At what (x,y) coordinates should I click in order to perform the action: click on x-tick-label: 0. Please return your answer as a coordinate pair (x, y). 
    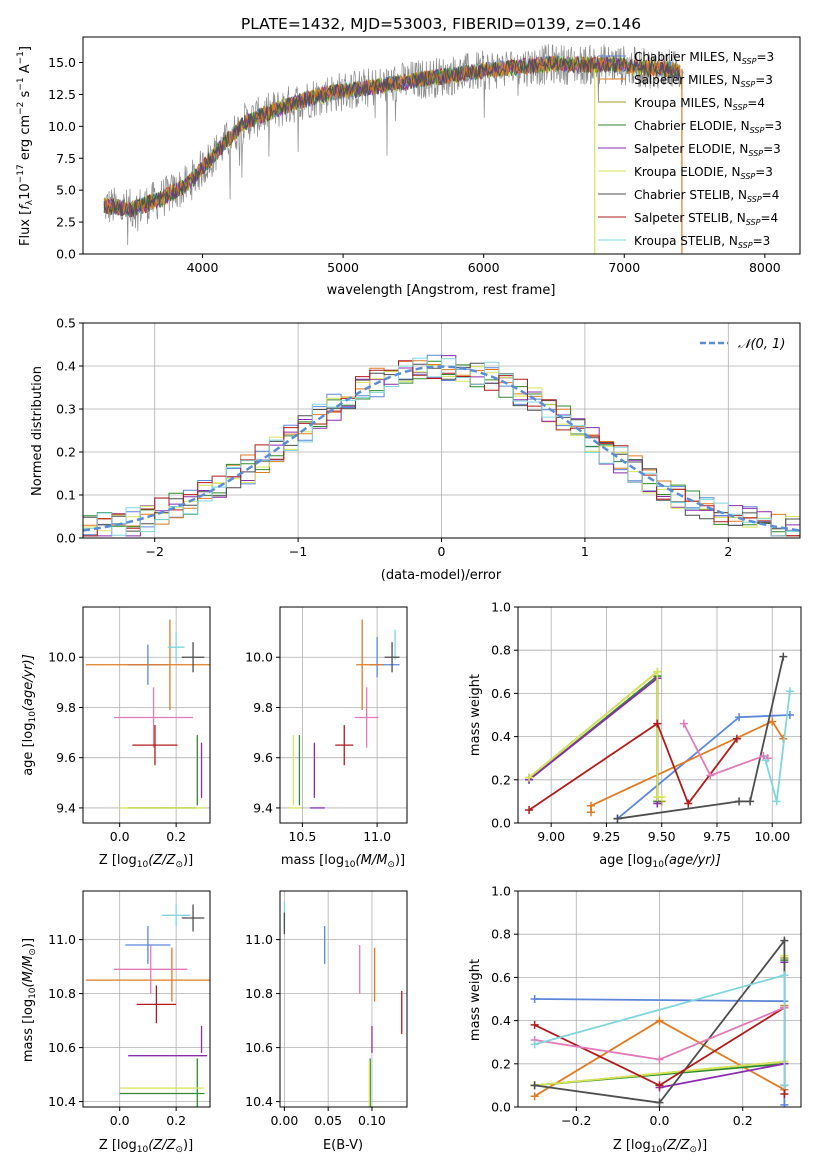
    Looking at the image, I should click on (442, 551).